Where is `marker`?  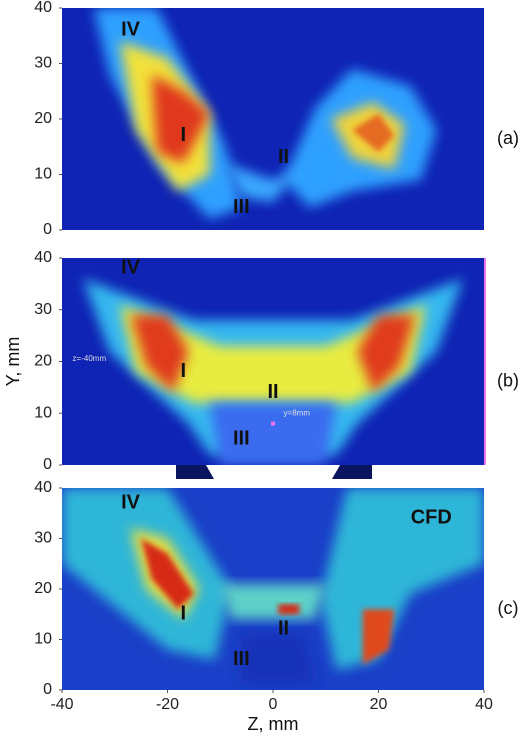 marker is located at coordinates (273, 423).